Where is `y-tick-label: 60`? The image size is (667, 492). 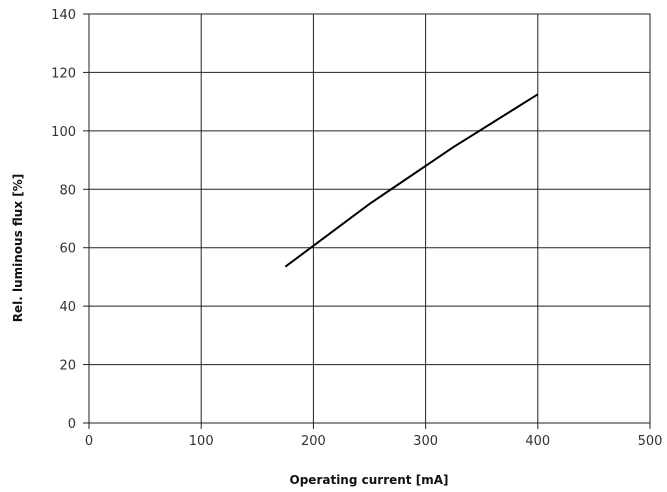 y-tick-label: 60 is located at coordinates (67, 249).